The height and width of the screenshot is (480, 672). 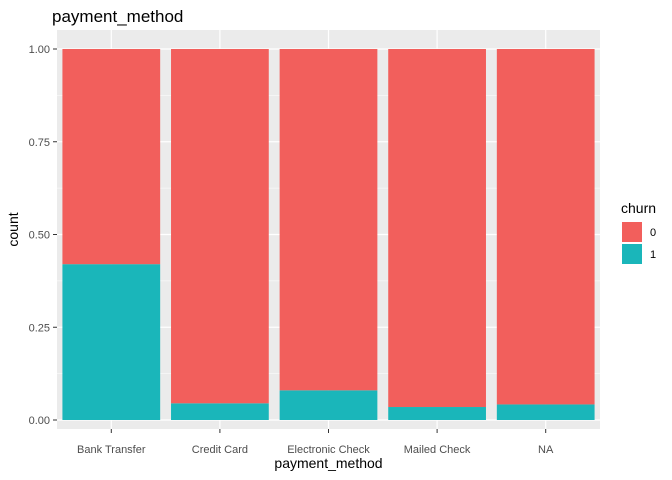 I want to click on x-tick-label: Electronic Check, so click(x=328, y=450).